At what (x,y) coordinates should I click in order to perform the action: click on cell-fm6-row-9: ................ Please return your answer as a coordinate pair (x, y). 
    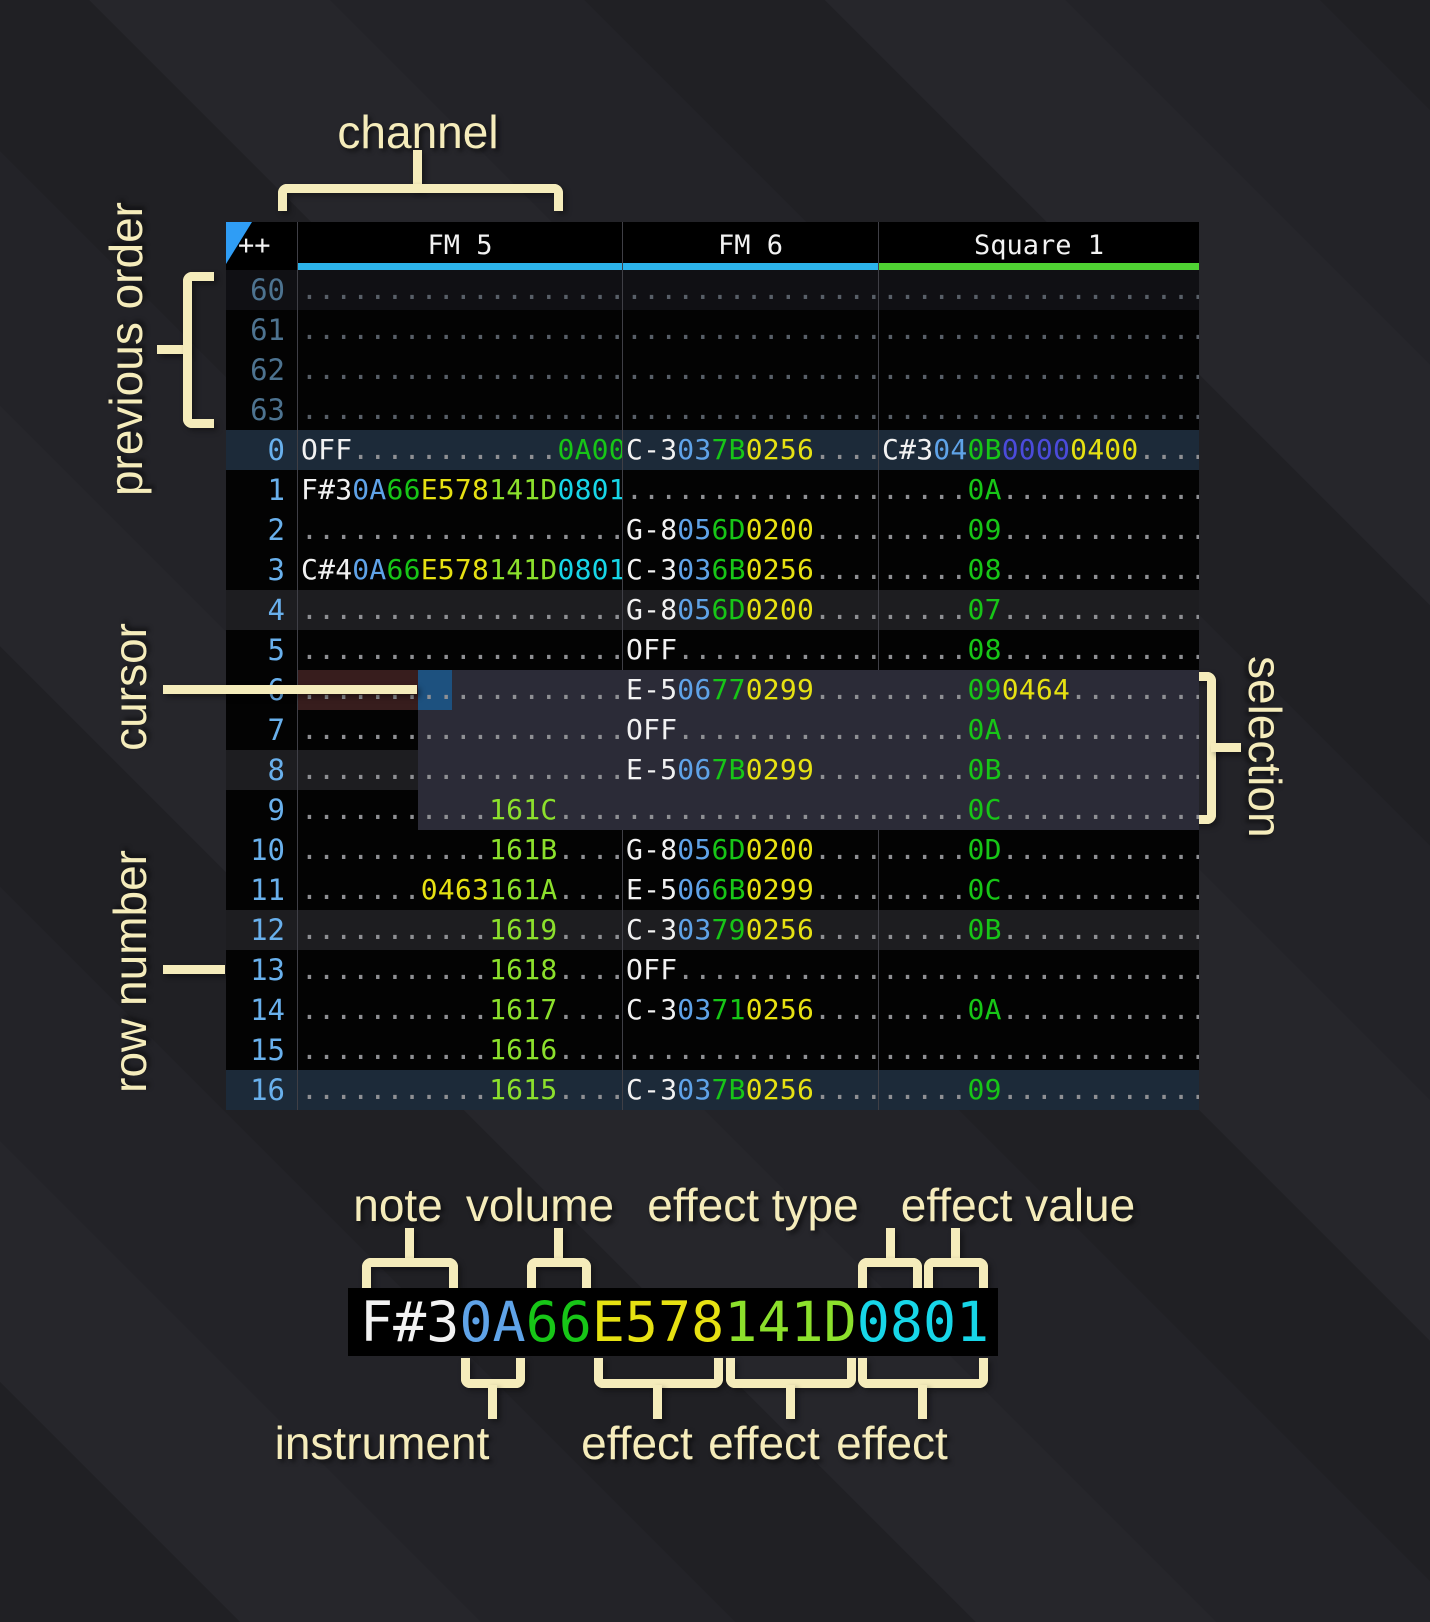
    Looking at the image, I should click on (750, 810).